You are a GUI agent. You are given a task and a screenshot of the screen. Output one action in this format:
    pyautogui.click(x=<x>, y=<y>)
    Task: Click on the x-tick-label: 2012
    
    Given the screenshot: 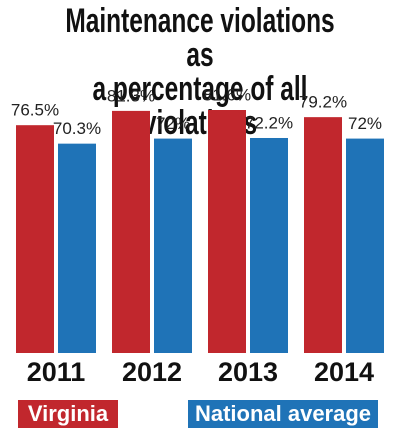 What is the action you would take?
    pyautogui.click(x=152, y=372)
    